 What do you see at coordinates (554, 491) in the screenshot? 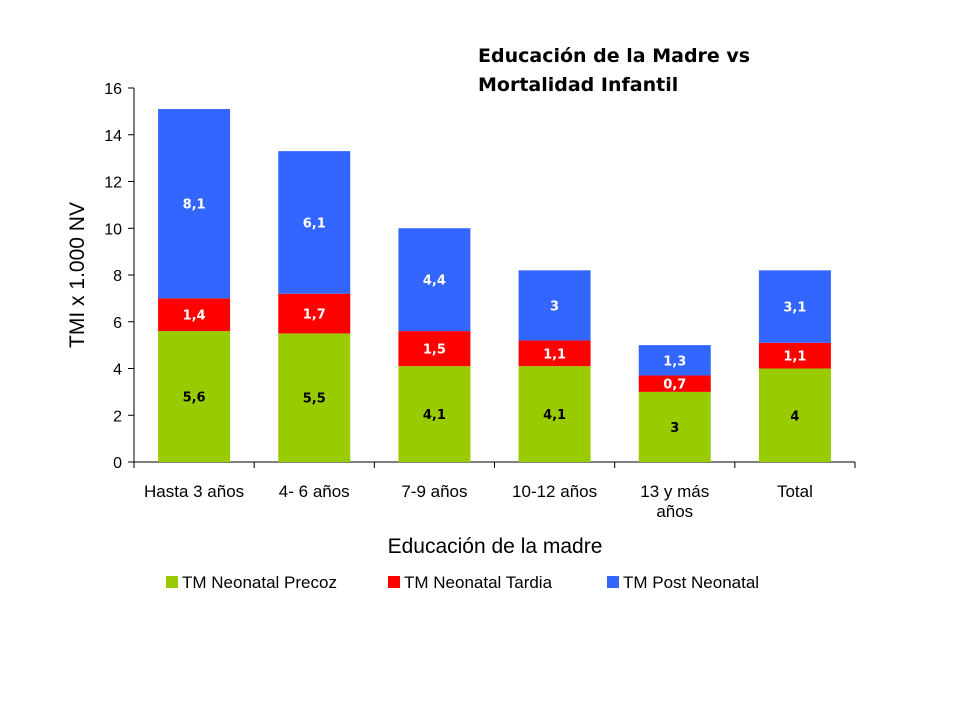
I see `x-tick-label: 10-12 años` at bounding box center [554, 491].